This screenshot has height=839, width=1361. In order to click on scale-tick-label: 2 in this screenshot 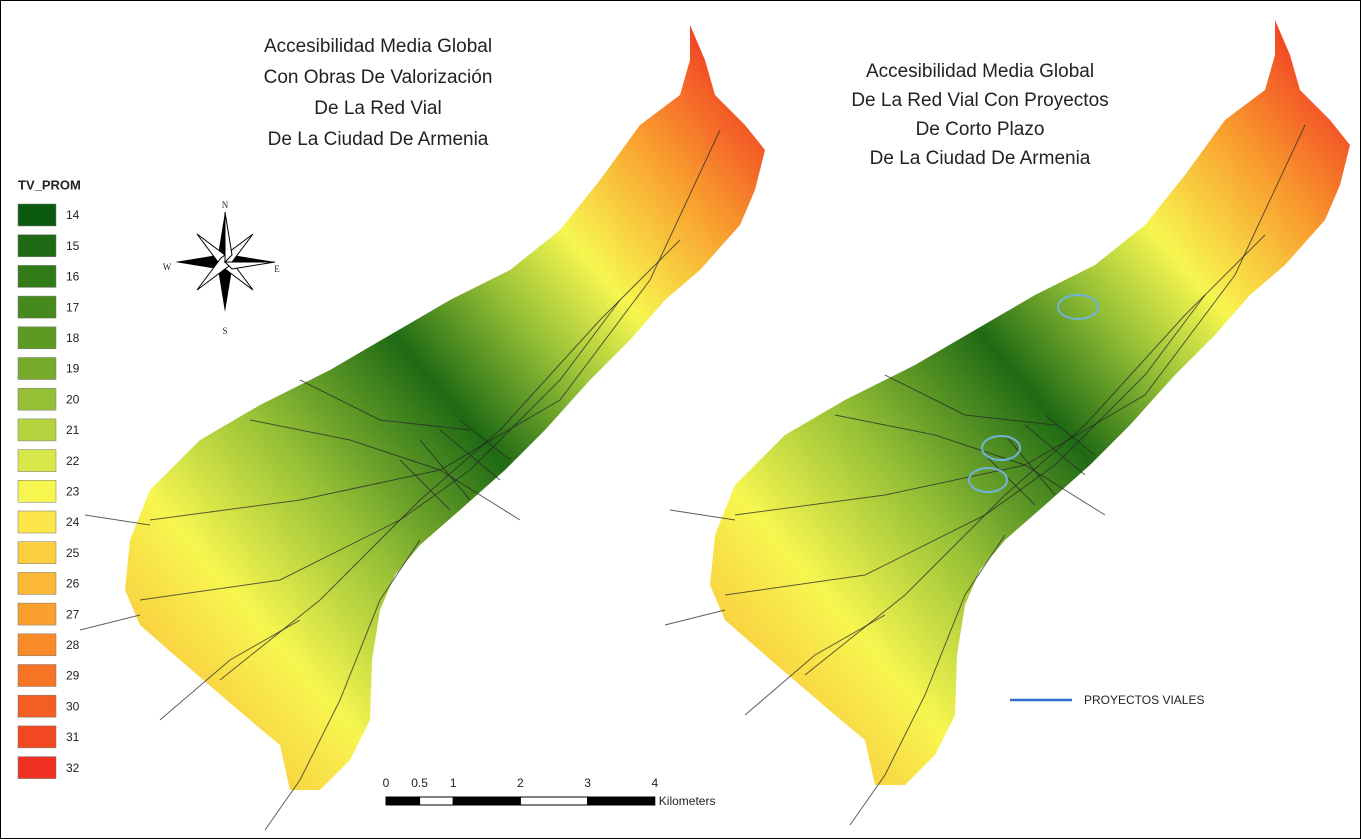, I will do `click(520, 783)`.